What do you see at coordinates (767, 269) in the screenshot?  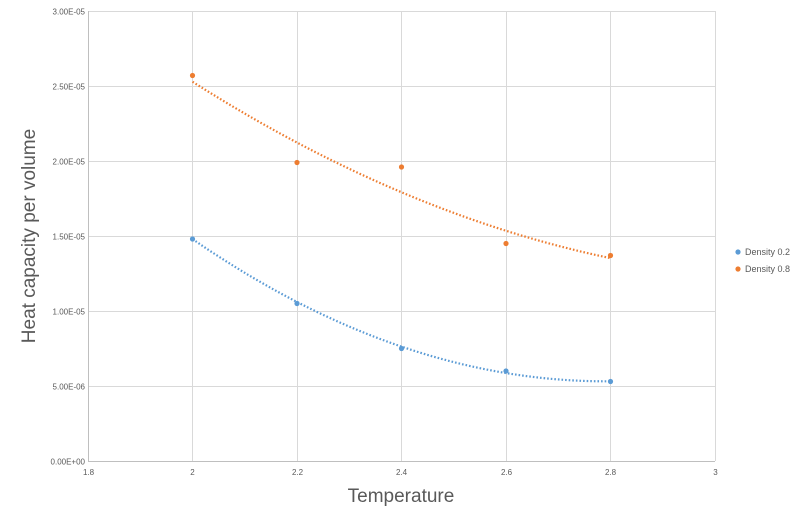 I see `legend-label-density-0-8: Density 0.8` at bounding box center [767, 269].